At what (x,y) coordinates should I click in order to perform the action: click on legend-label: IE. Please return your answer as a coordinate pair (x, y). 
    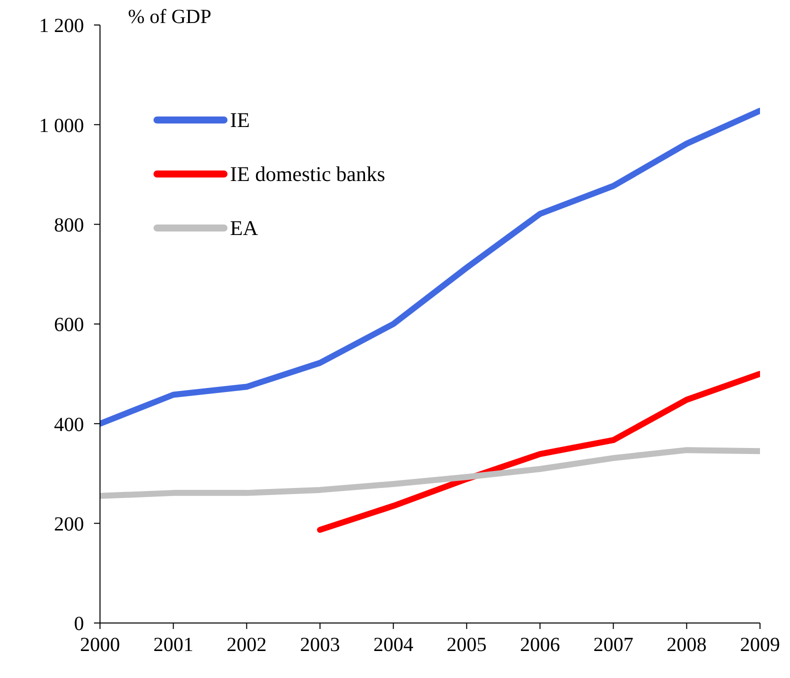
    Looking at the image, I should click on (240, 120).